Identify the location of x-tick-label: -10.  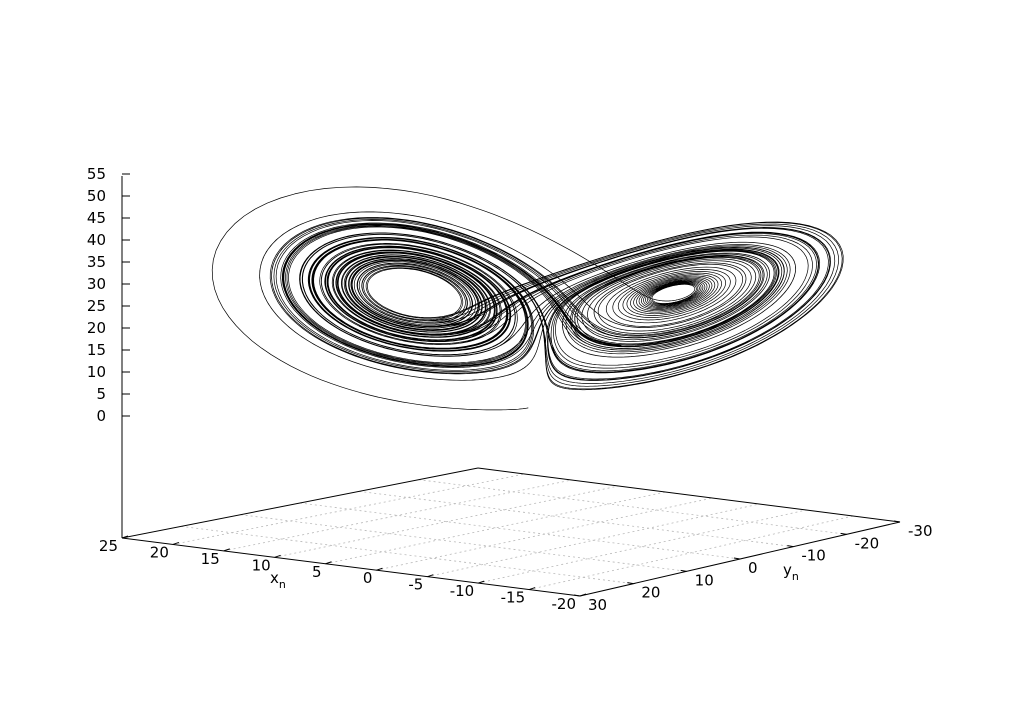
(462, 591).